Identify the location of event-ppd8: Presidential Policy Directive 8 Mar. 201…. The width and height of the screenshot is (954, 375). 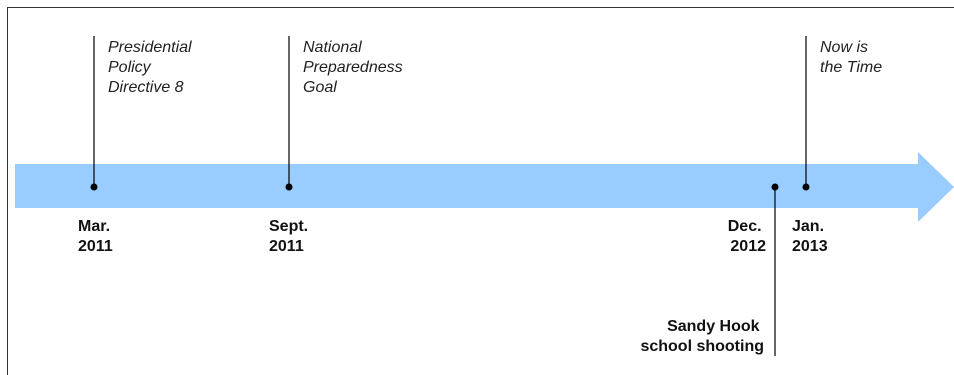
(137, 145).